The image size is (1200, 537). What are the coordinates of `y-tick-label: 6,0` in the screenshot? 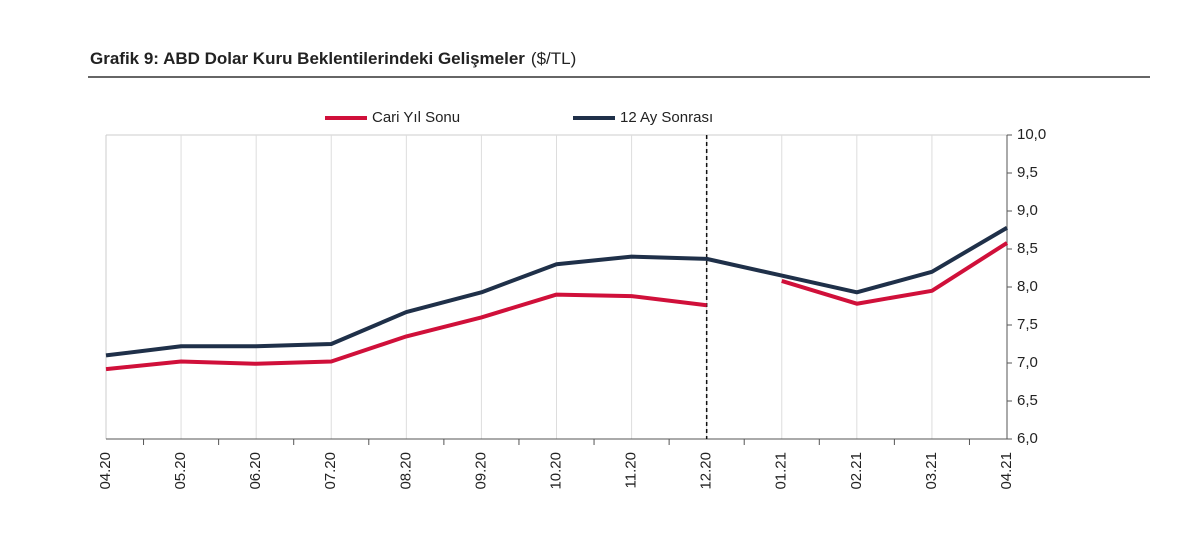 It's located at (1027, 438).